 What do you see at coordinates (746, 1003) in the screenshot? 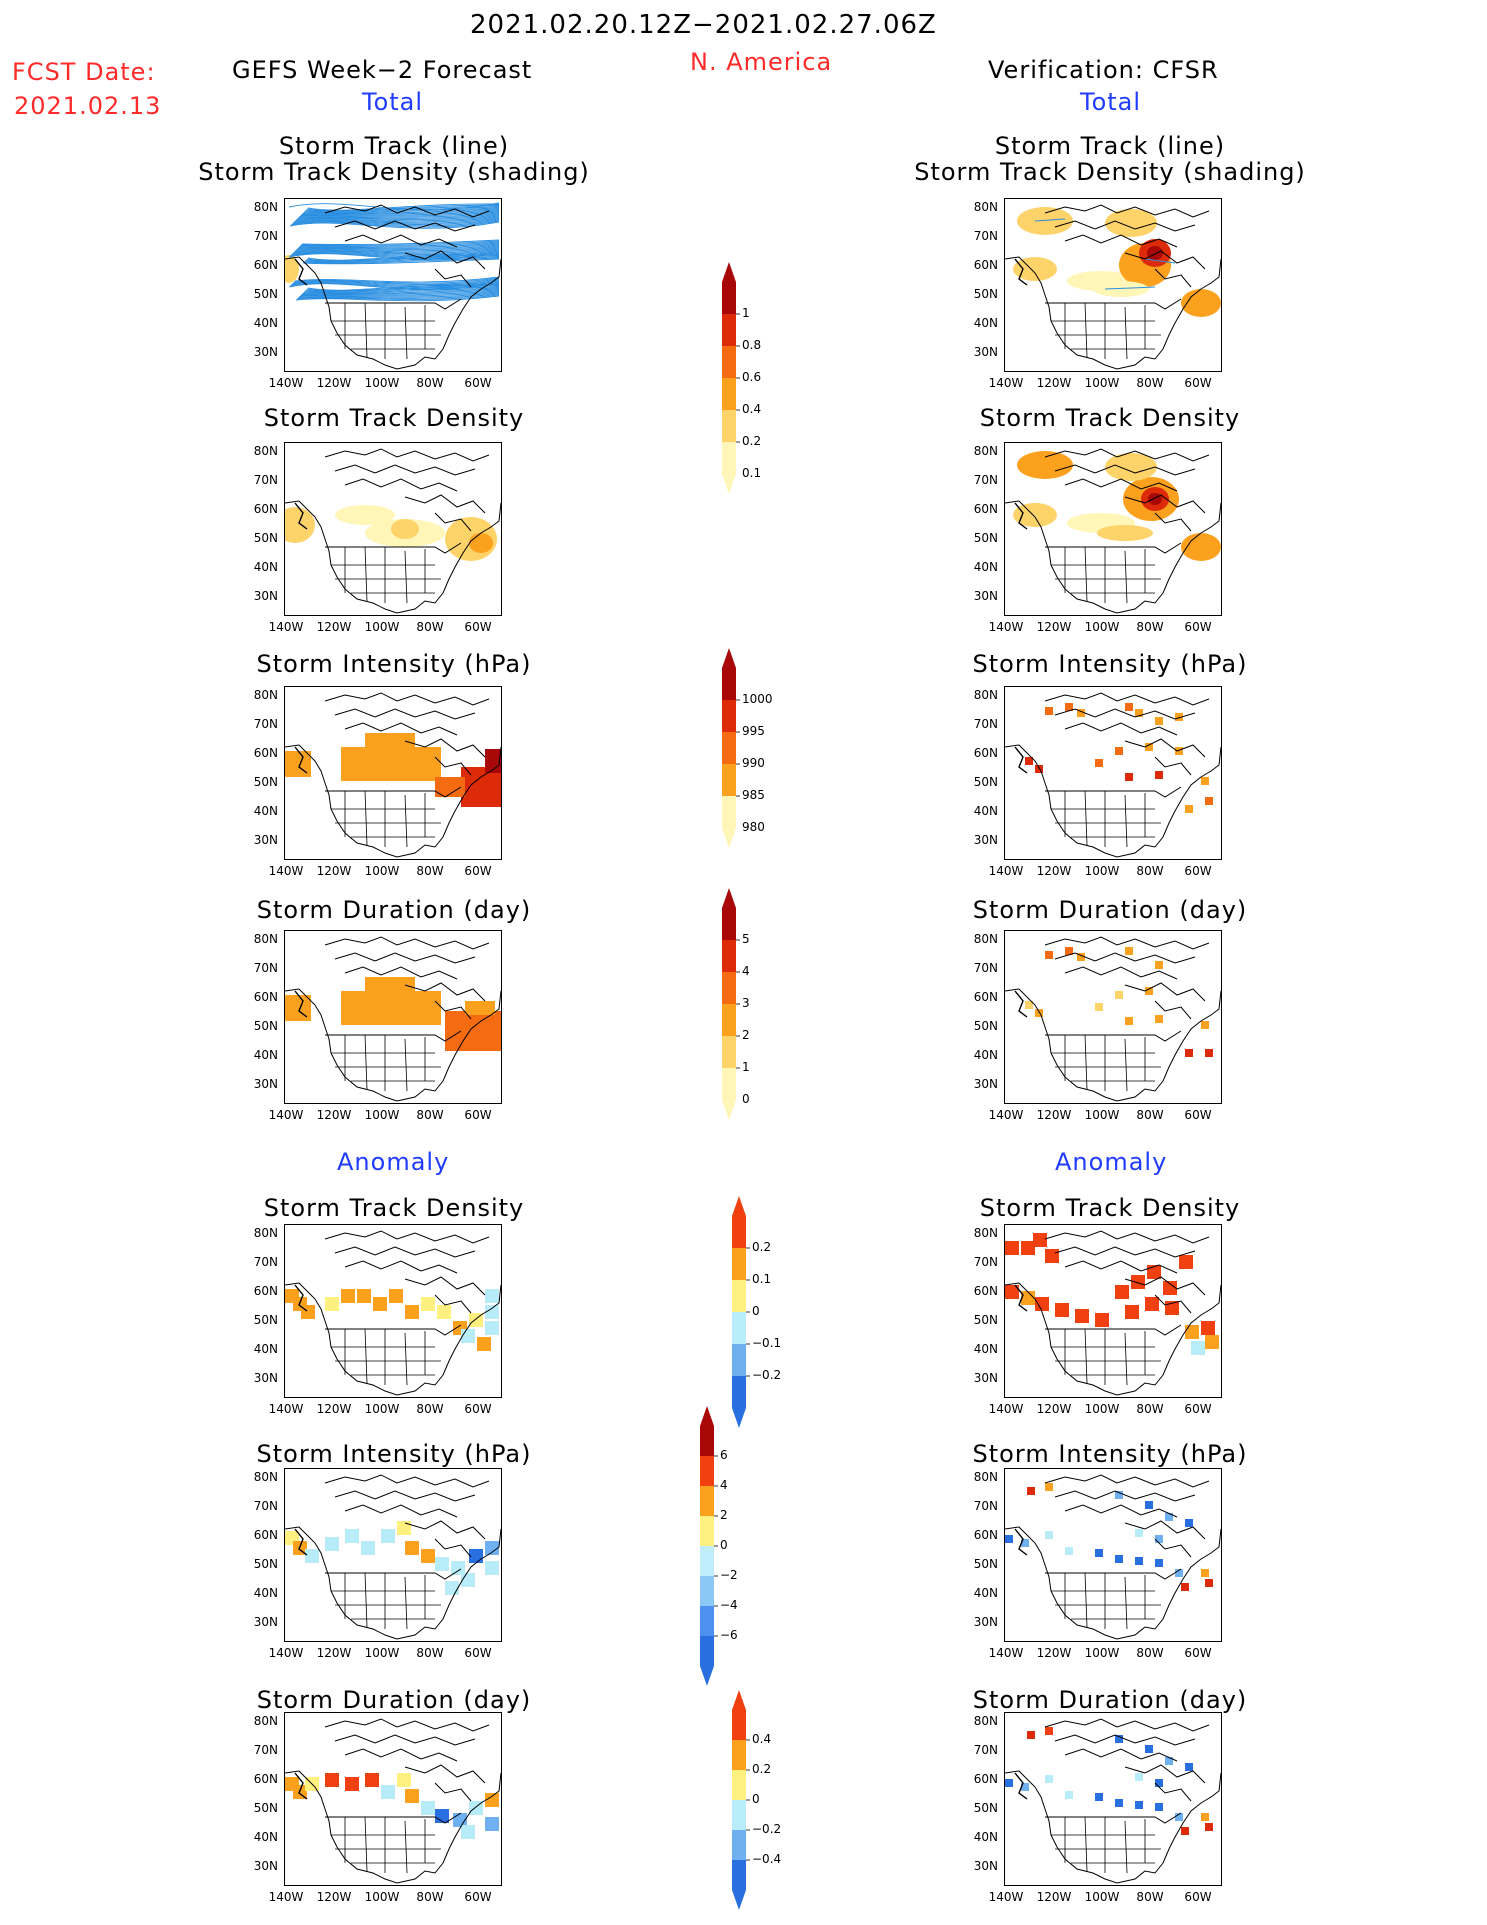
I see `colorbar-tick-label: 3` at bounding box center [746, 1003].